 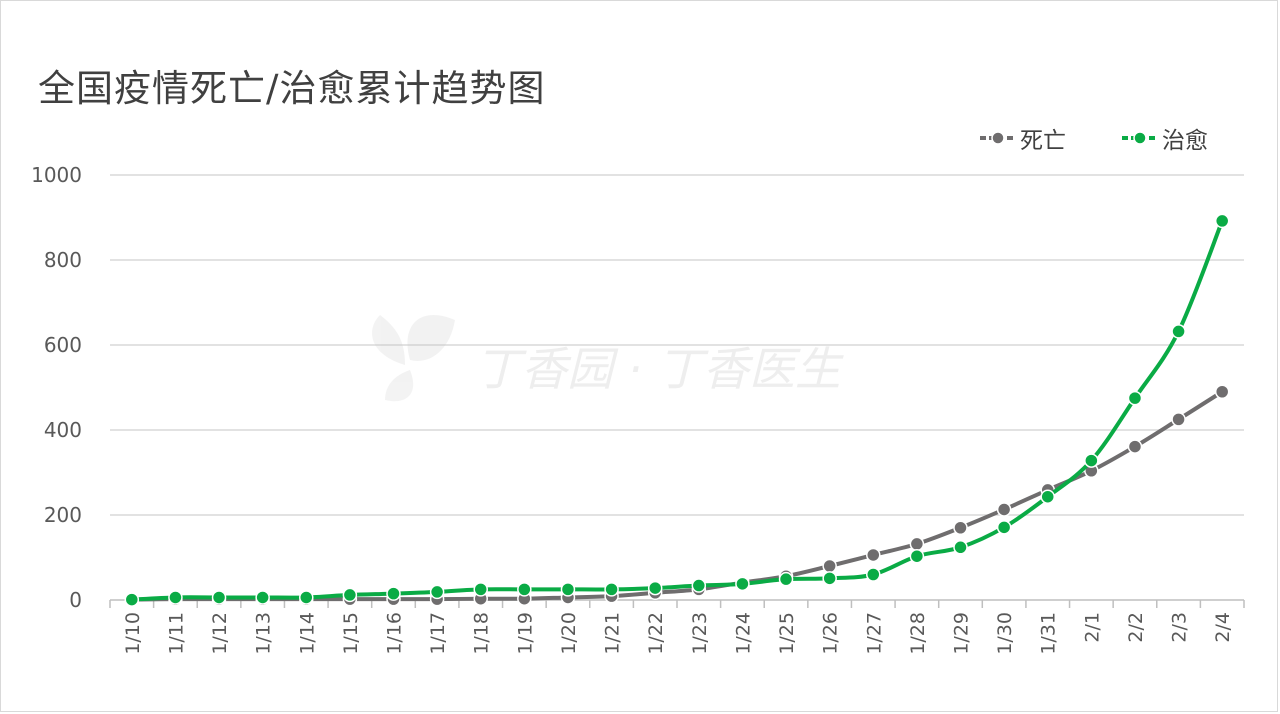 I want to click on x-tick-label: 1/21, so click(x=613, y=633).